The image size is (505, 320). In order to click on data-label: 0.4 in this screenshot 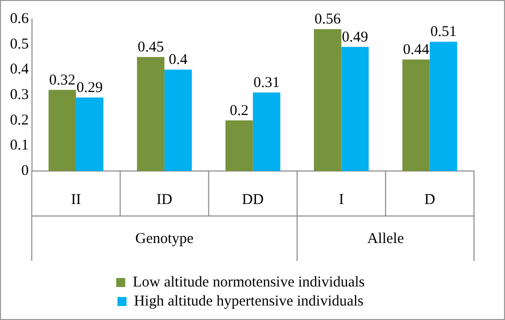, I will do `click(178, 60)`.